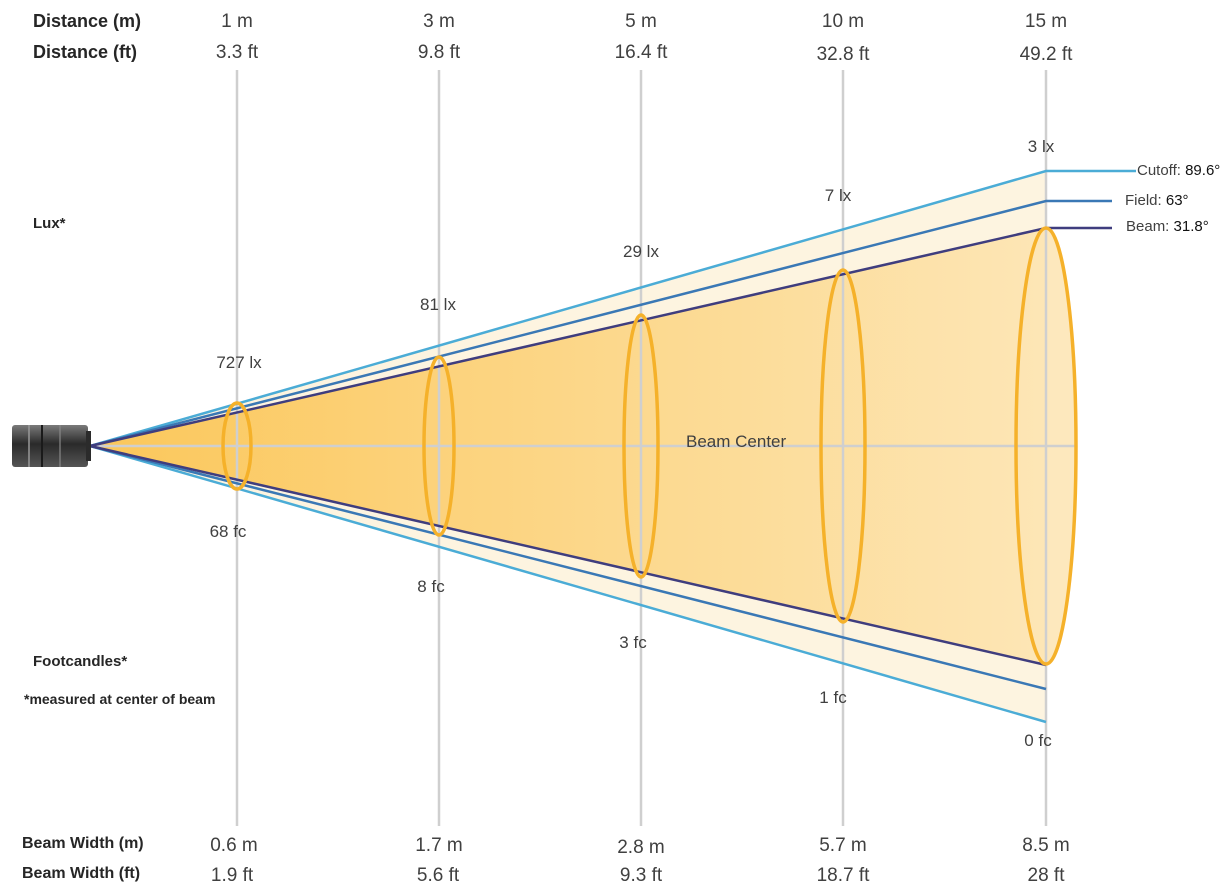 The height and width of the screenshot is (890, 1225). Describe the element at coordinates (439, 21) in the screenshot. I see `distance-m-value: 3 m` at that location.